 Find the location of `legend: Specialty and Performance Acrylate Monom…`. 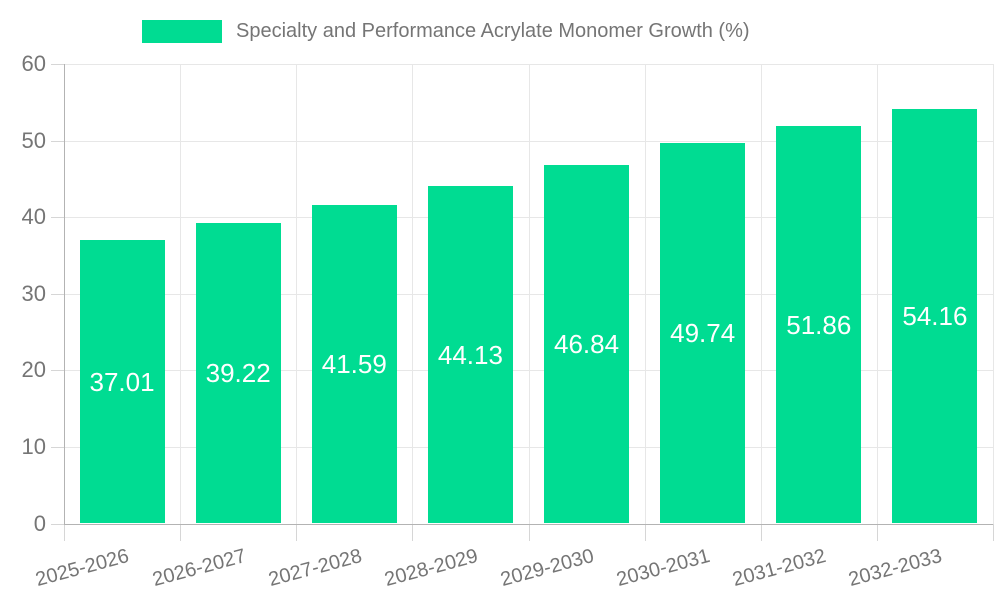

legend: Specialty and Performance Acrylate Monom… is located at coordinates (446, 31).